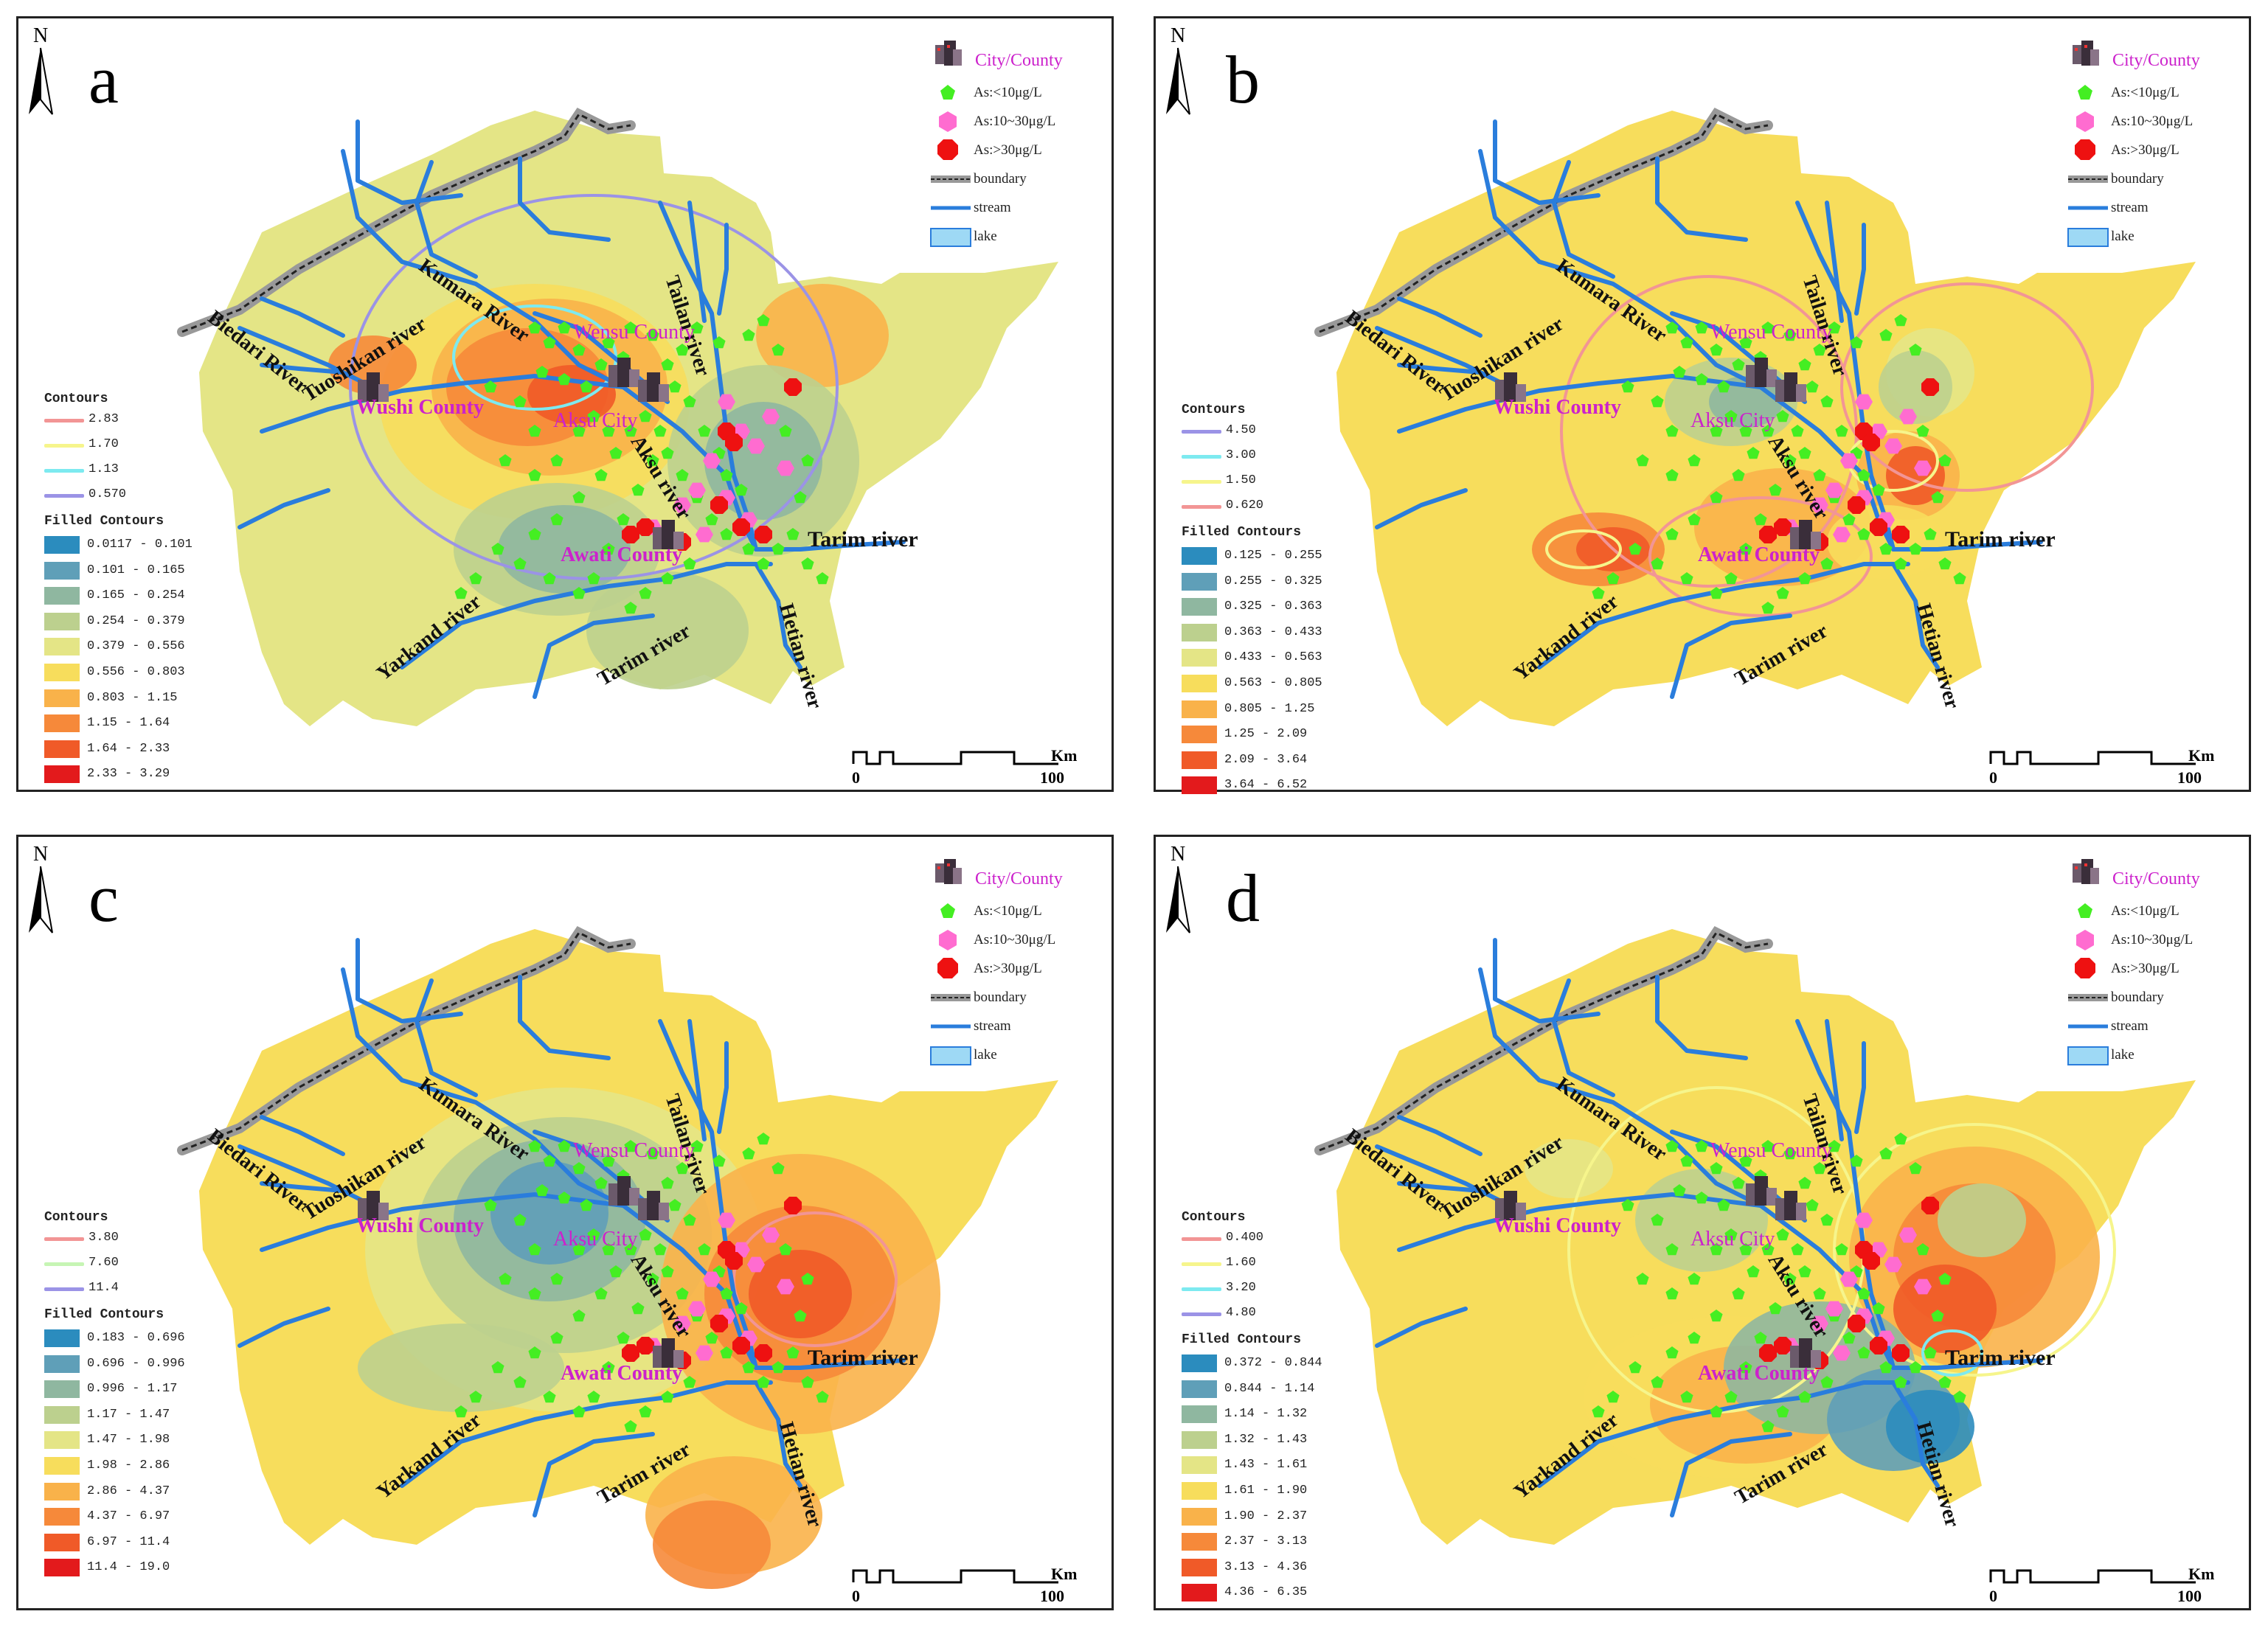 Image resolution: width=2268 pixels, height=1631 pixels. What do you see at coordinates (1266, 760) in the screenshot?
I see `filled-range: 2.09 - 3.64` at bounding box center [1266, 760].